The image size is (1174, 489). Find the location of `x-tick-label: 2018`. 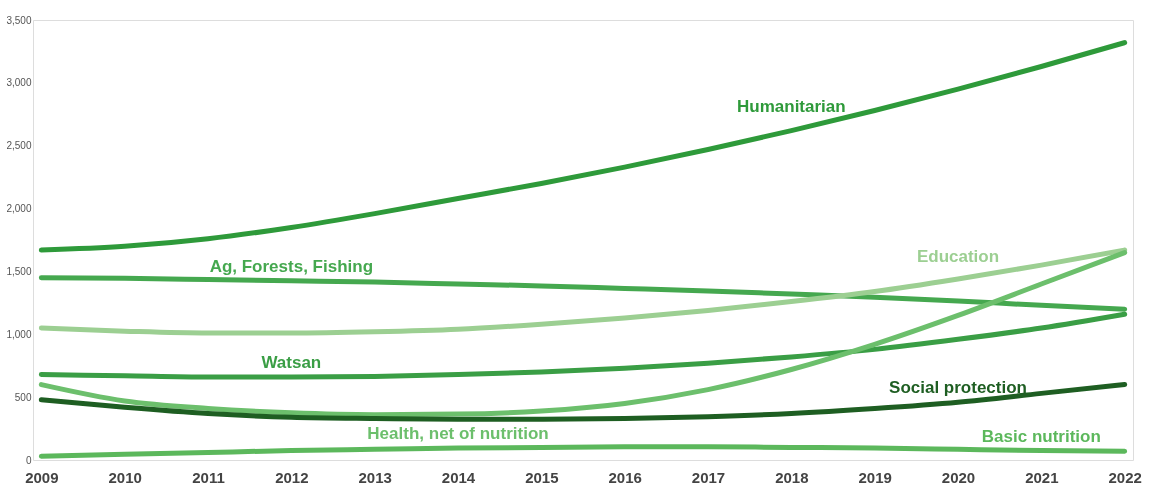

x-tick-label: 2018 is located at coordinates (792, 477).